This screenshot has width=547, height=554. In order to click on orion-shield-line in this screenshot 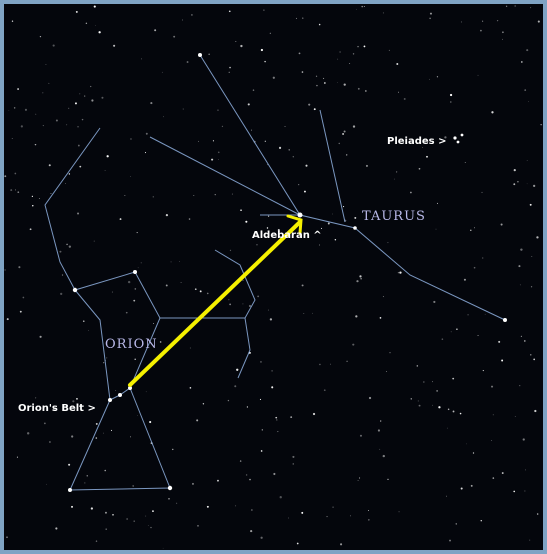, I will do `click(208, 284)`.